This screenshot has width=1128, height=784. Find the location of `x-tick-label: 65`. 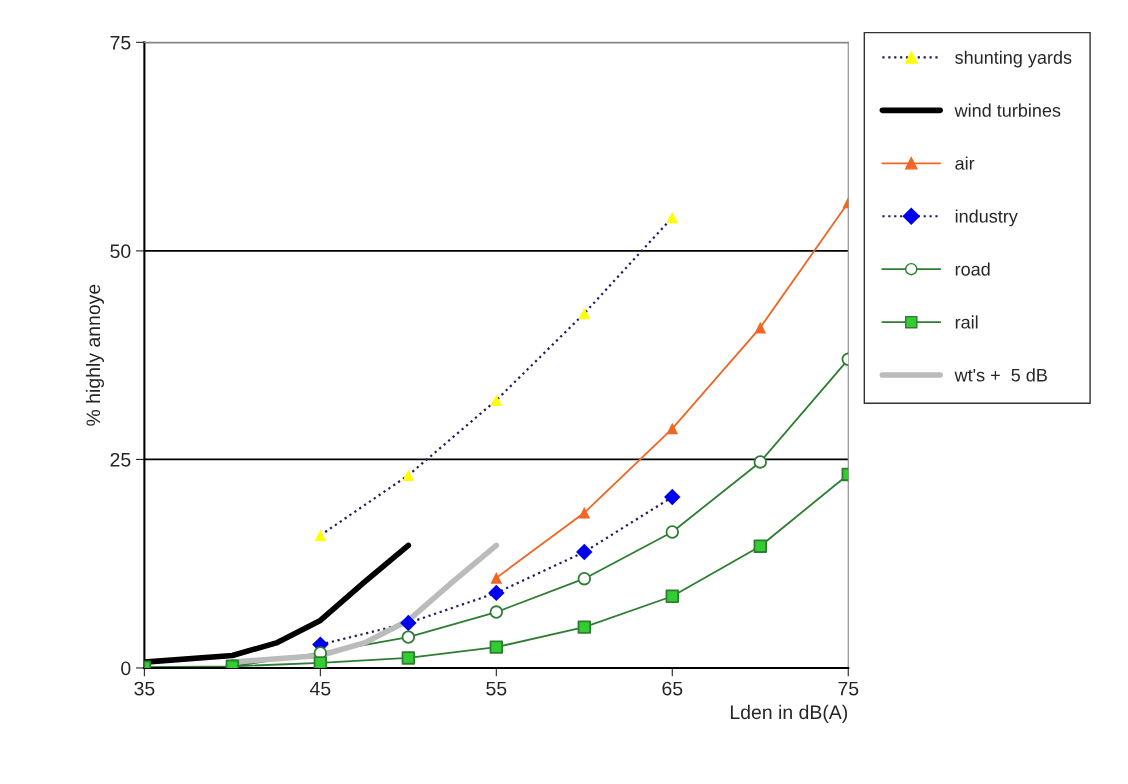

x-tick-label: 65 is located at coordinates (672, 688).